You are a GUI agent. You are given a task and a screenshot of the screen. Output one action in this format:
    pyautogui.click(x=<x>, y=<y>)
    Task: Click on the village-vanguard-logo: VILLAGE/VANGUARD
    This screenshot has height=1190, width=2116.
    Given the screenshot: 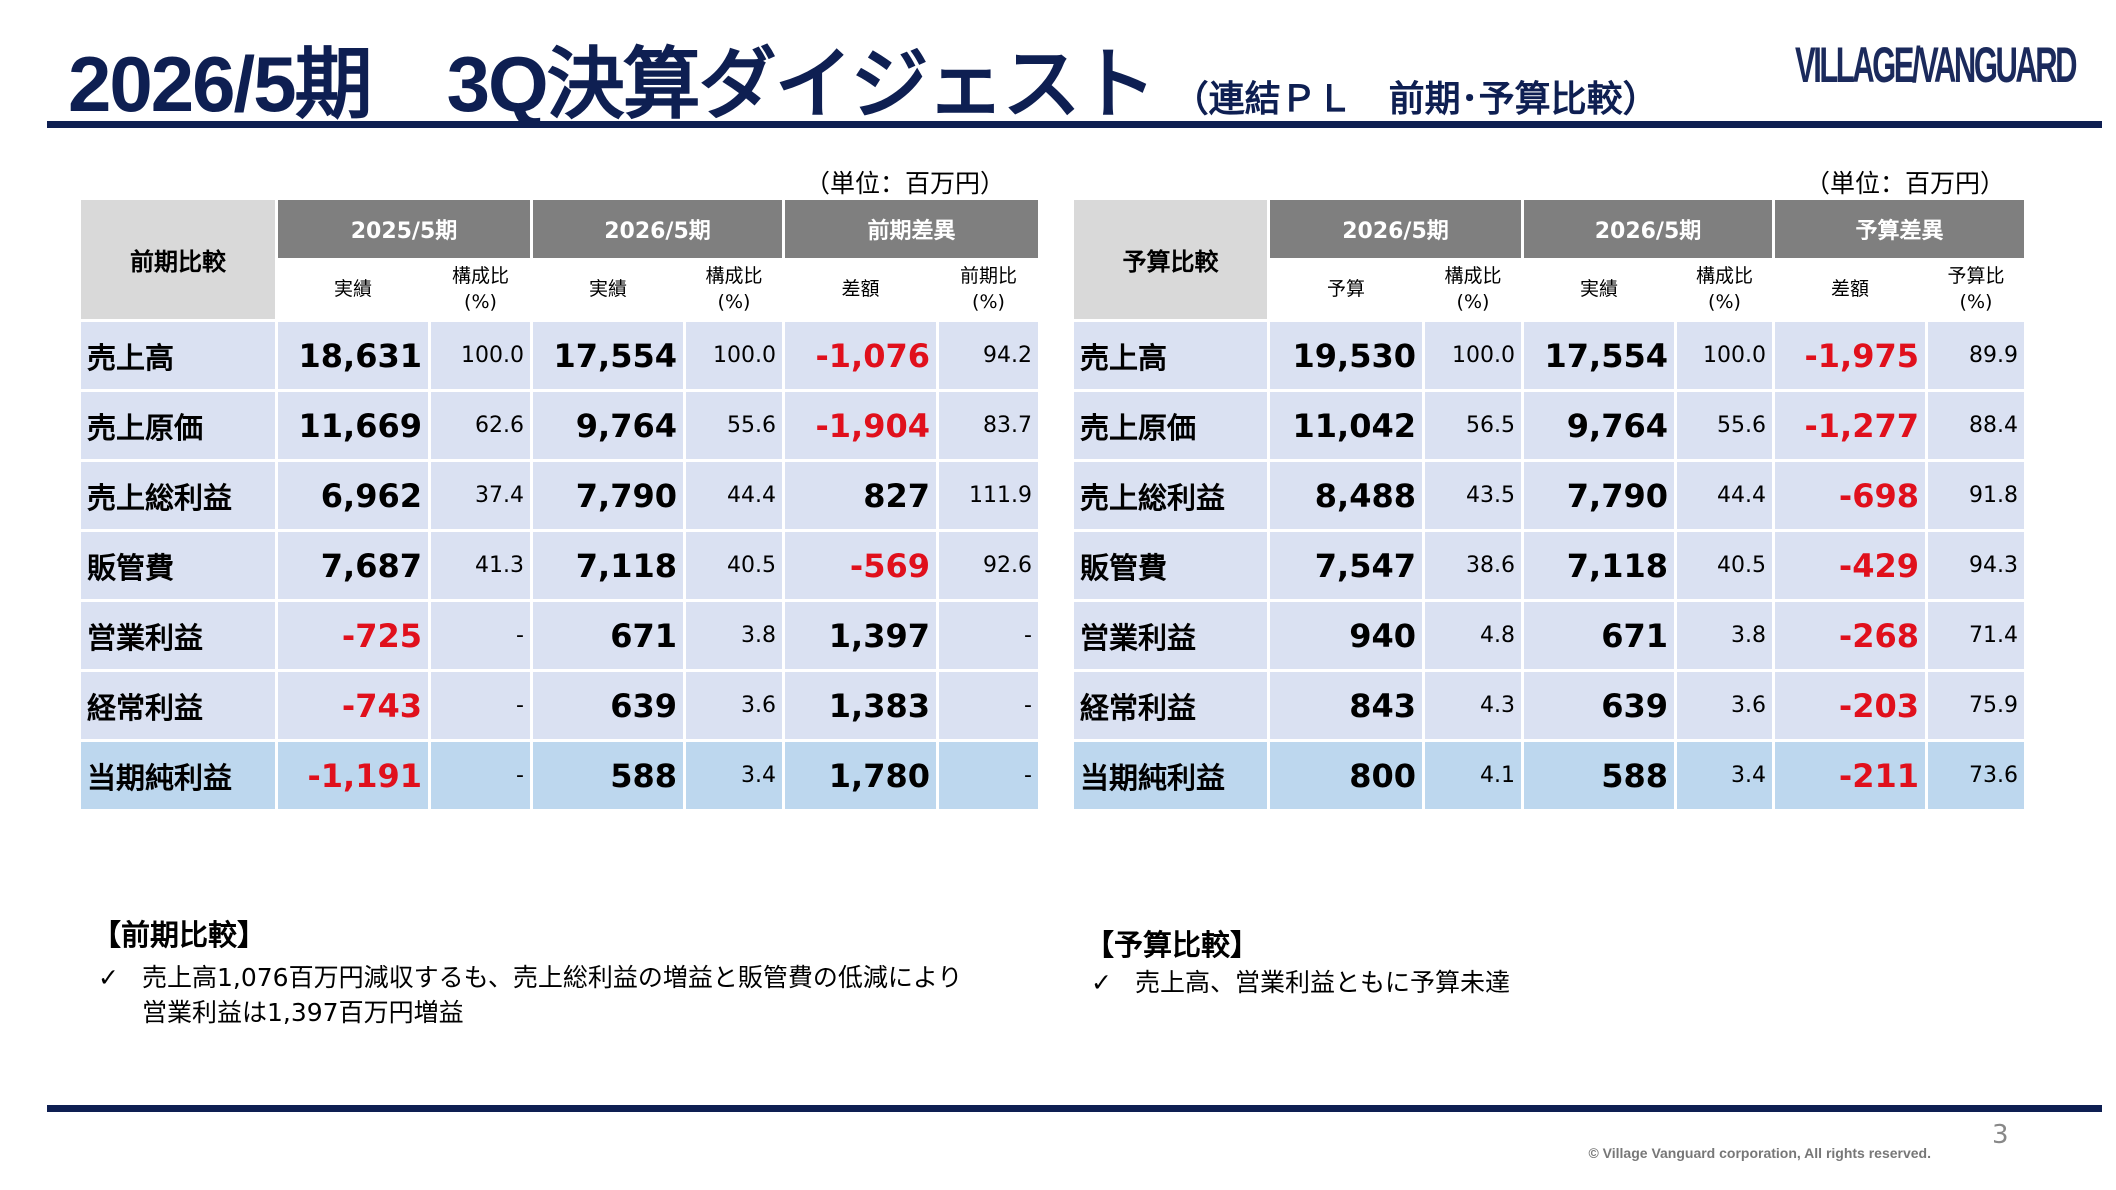 What is the action you would take?
    pyautogui.click(x=1936, y=65)
    